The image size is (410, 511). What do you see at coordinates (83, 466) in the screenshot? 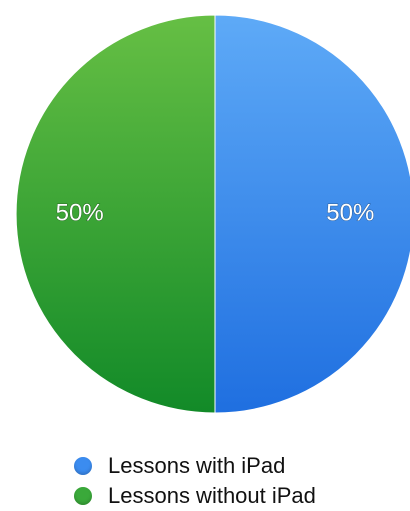
I see `legend-swatch-blue-icon` at bounding box center [83, 466].